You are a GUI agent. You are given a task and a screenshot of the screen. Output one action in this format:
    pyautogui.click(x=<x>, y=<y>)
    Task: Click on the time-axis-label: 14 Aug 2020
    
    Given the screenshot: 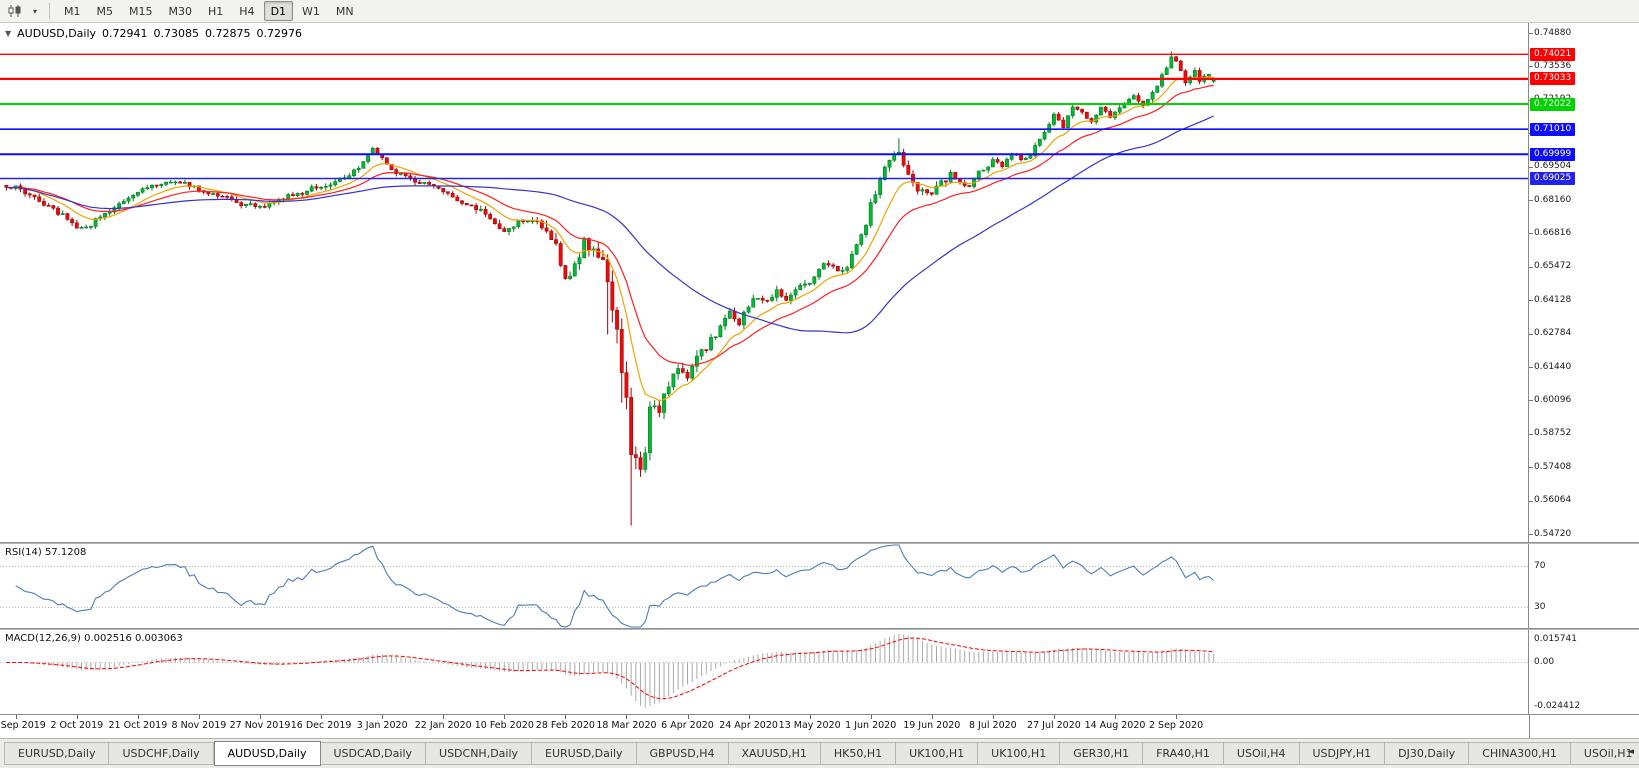 What is the action you would take?
    pyautogui.click(x=1115, y=725)
    